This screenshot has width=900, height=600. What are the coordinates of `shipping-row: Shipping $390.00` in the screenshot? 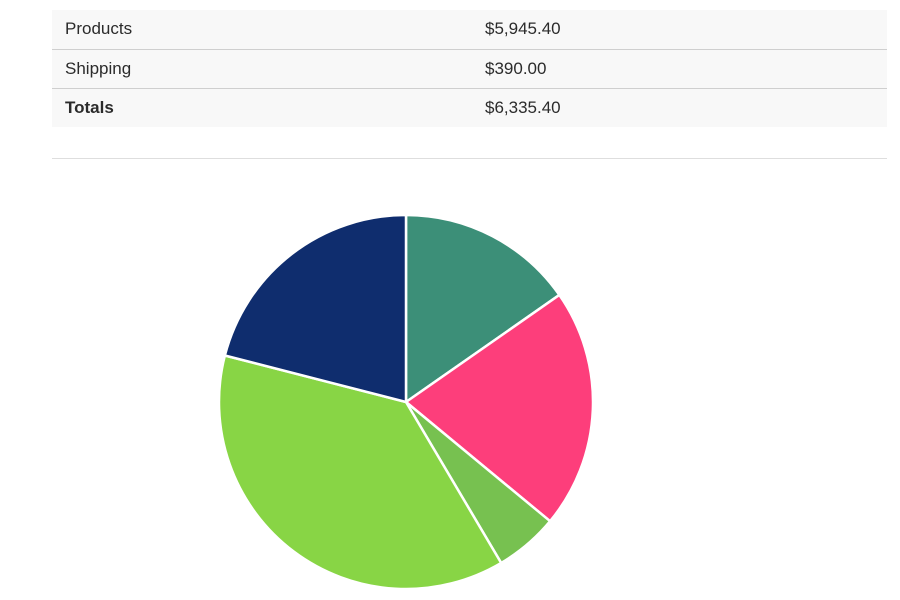 It's located at (469, 68).